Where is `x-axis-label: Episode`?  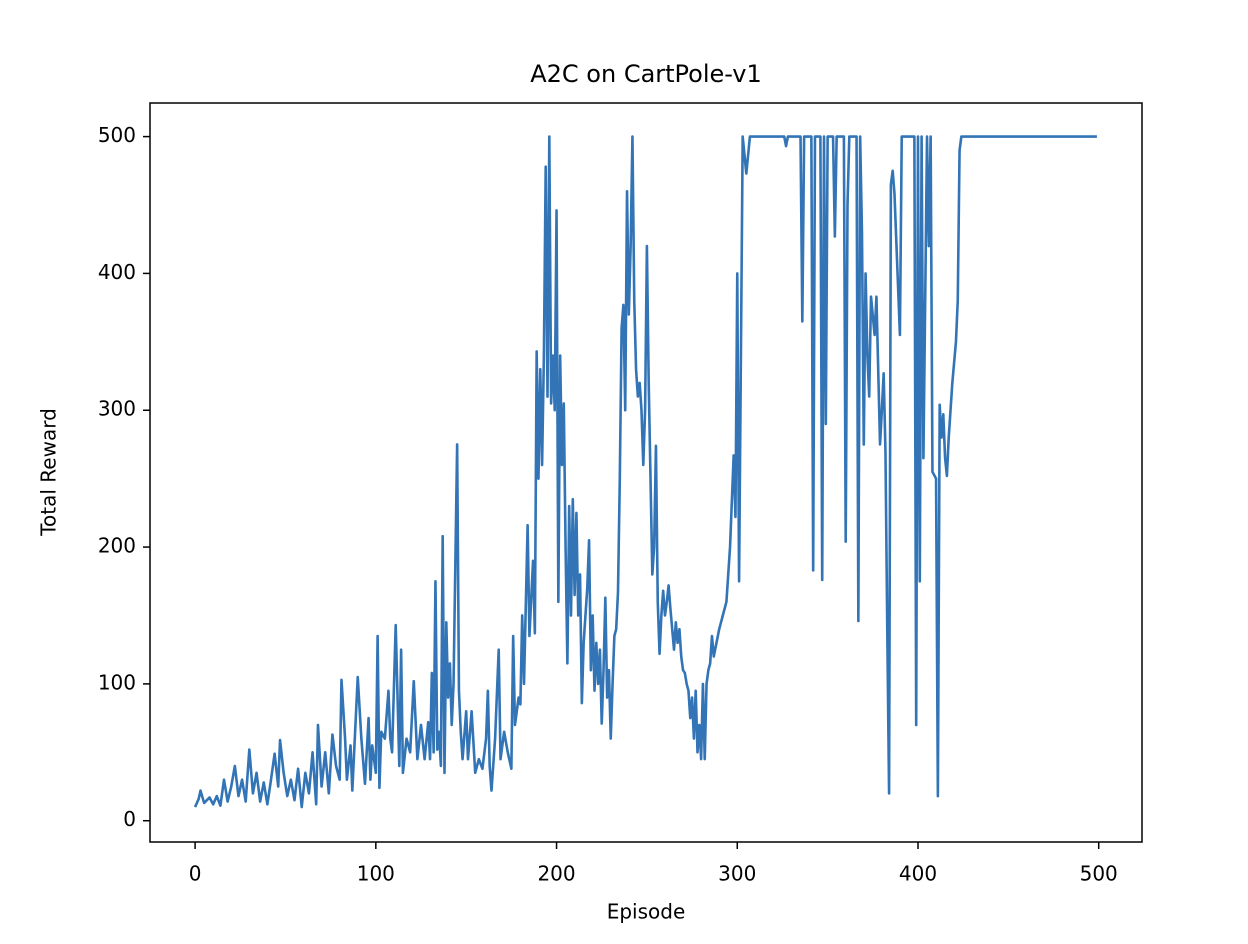 x-axis-label: Episode is located at coordinates (646, 912).